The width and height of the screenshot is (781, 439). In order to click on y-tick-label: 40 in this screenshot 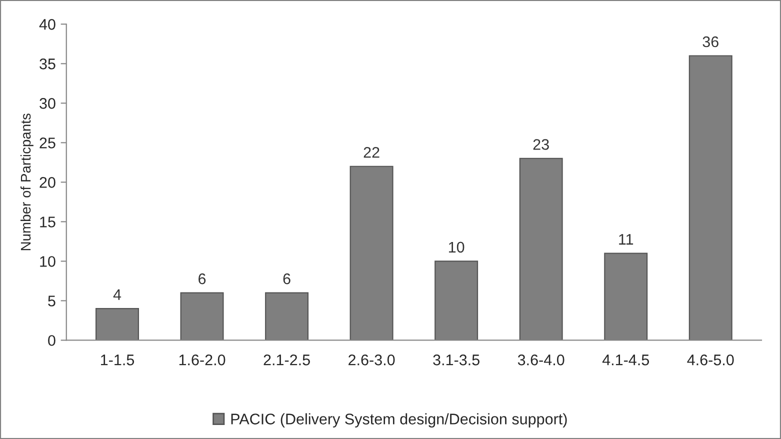, I will do `click(47, 24)`.